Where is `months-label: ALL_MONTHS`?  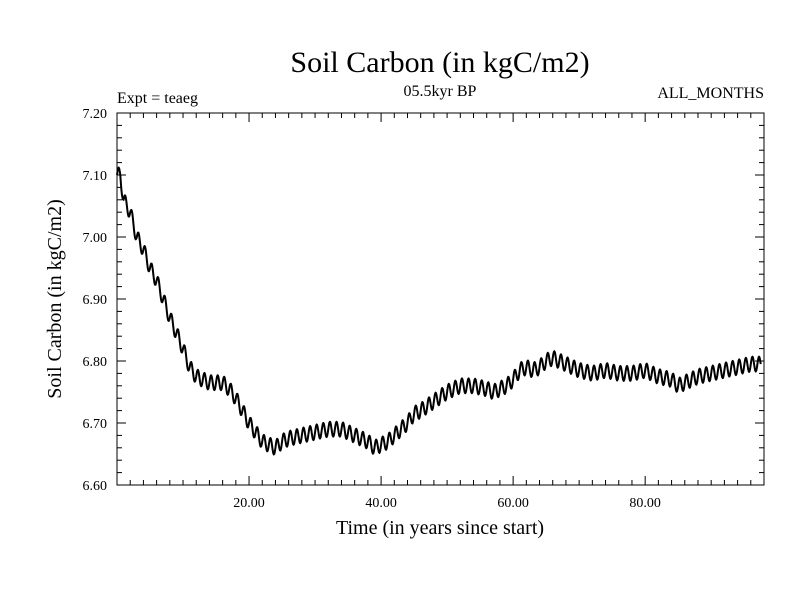 months-label: ALL_MONTHS is located at coordinates (710, 93).